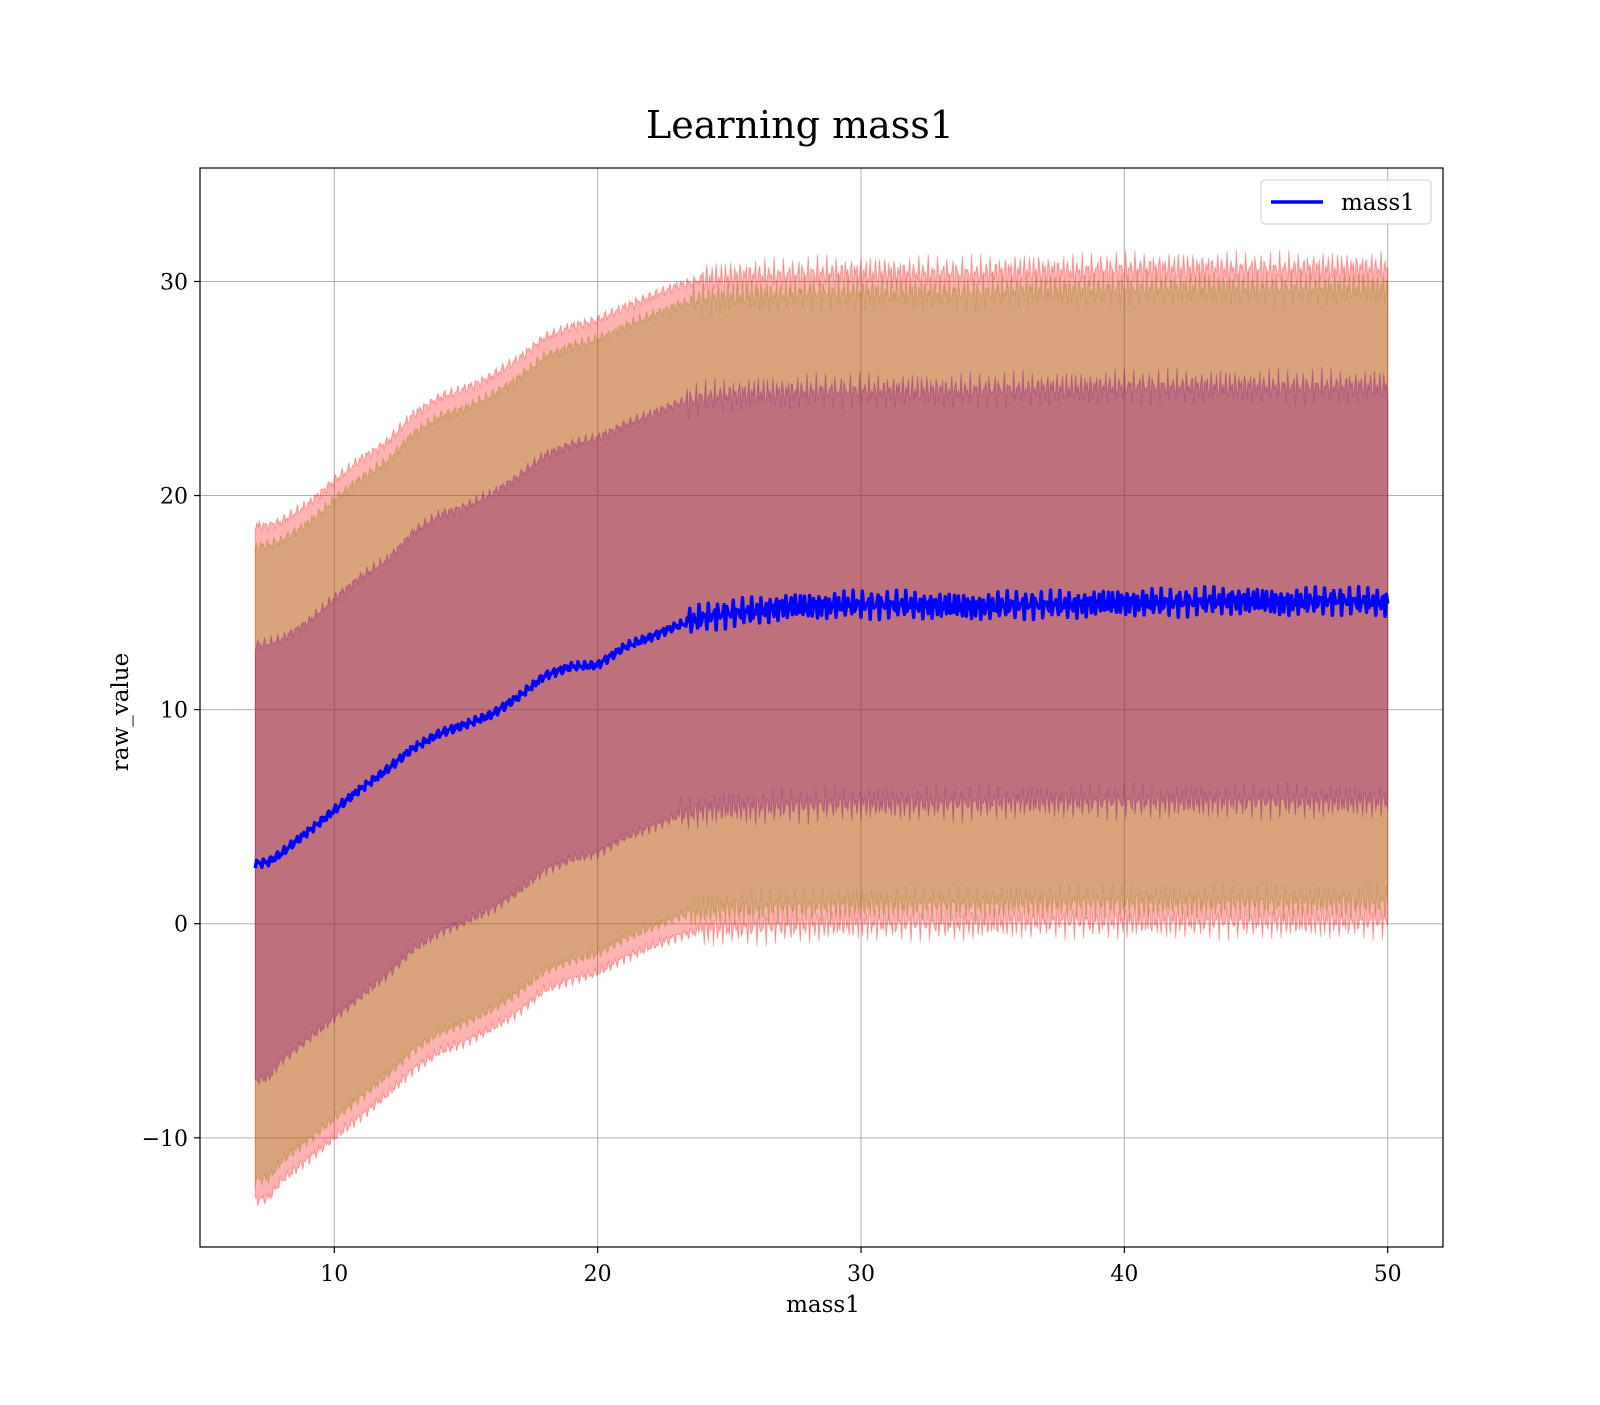  I want to click on legend-label: mass1, so click(1378, 203).